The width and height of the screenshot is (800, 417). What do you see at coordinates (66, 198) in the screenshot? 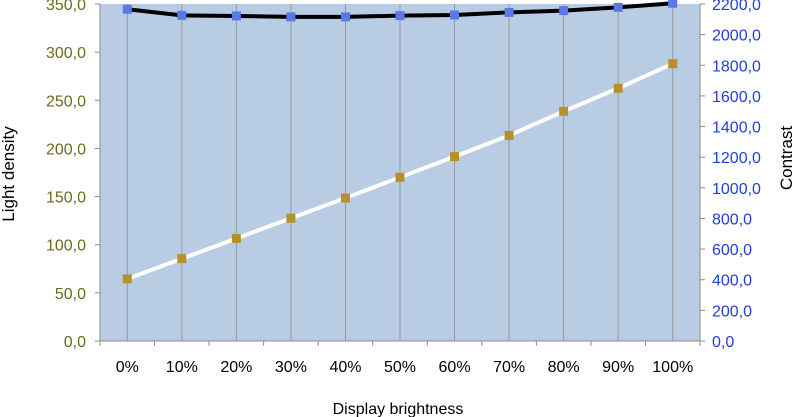
I see `left-tick-label: 150,0` at bounding box center [66, 198].